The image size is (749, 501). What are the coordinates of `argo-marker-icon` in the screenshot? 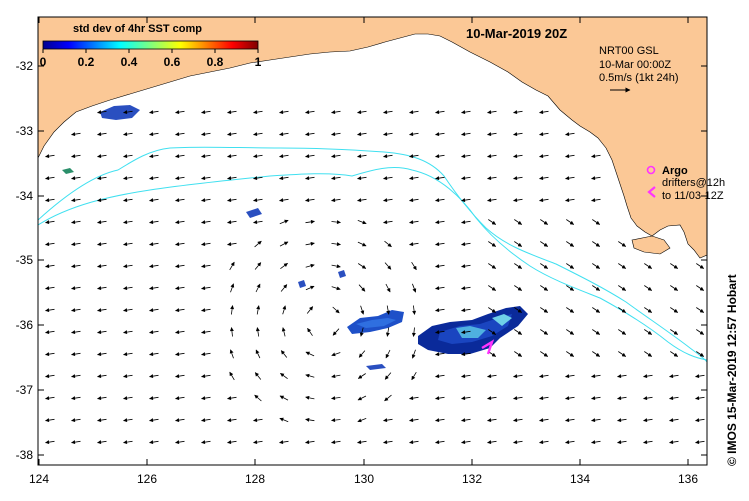 It's located at (651, 170).